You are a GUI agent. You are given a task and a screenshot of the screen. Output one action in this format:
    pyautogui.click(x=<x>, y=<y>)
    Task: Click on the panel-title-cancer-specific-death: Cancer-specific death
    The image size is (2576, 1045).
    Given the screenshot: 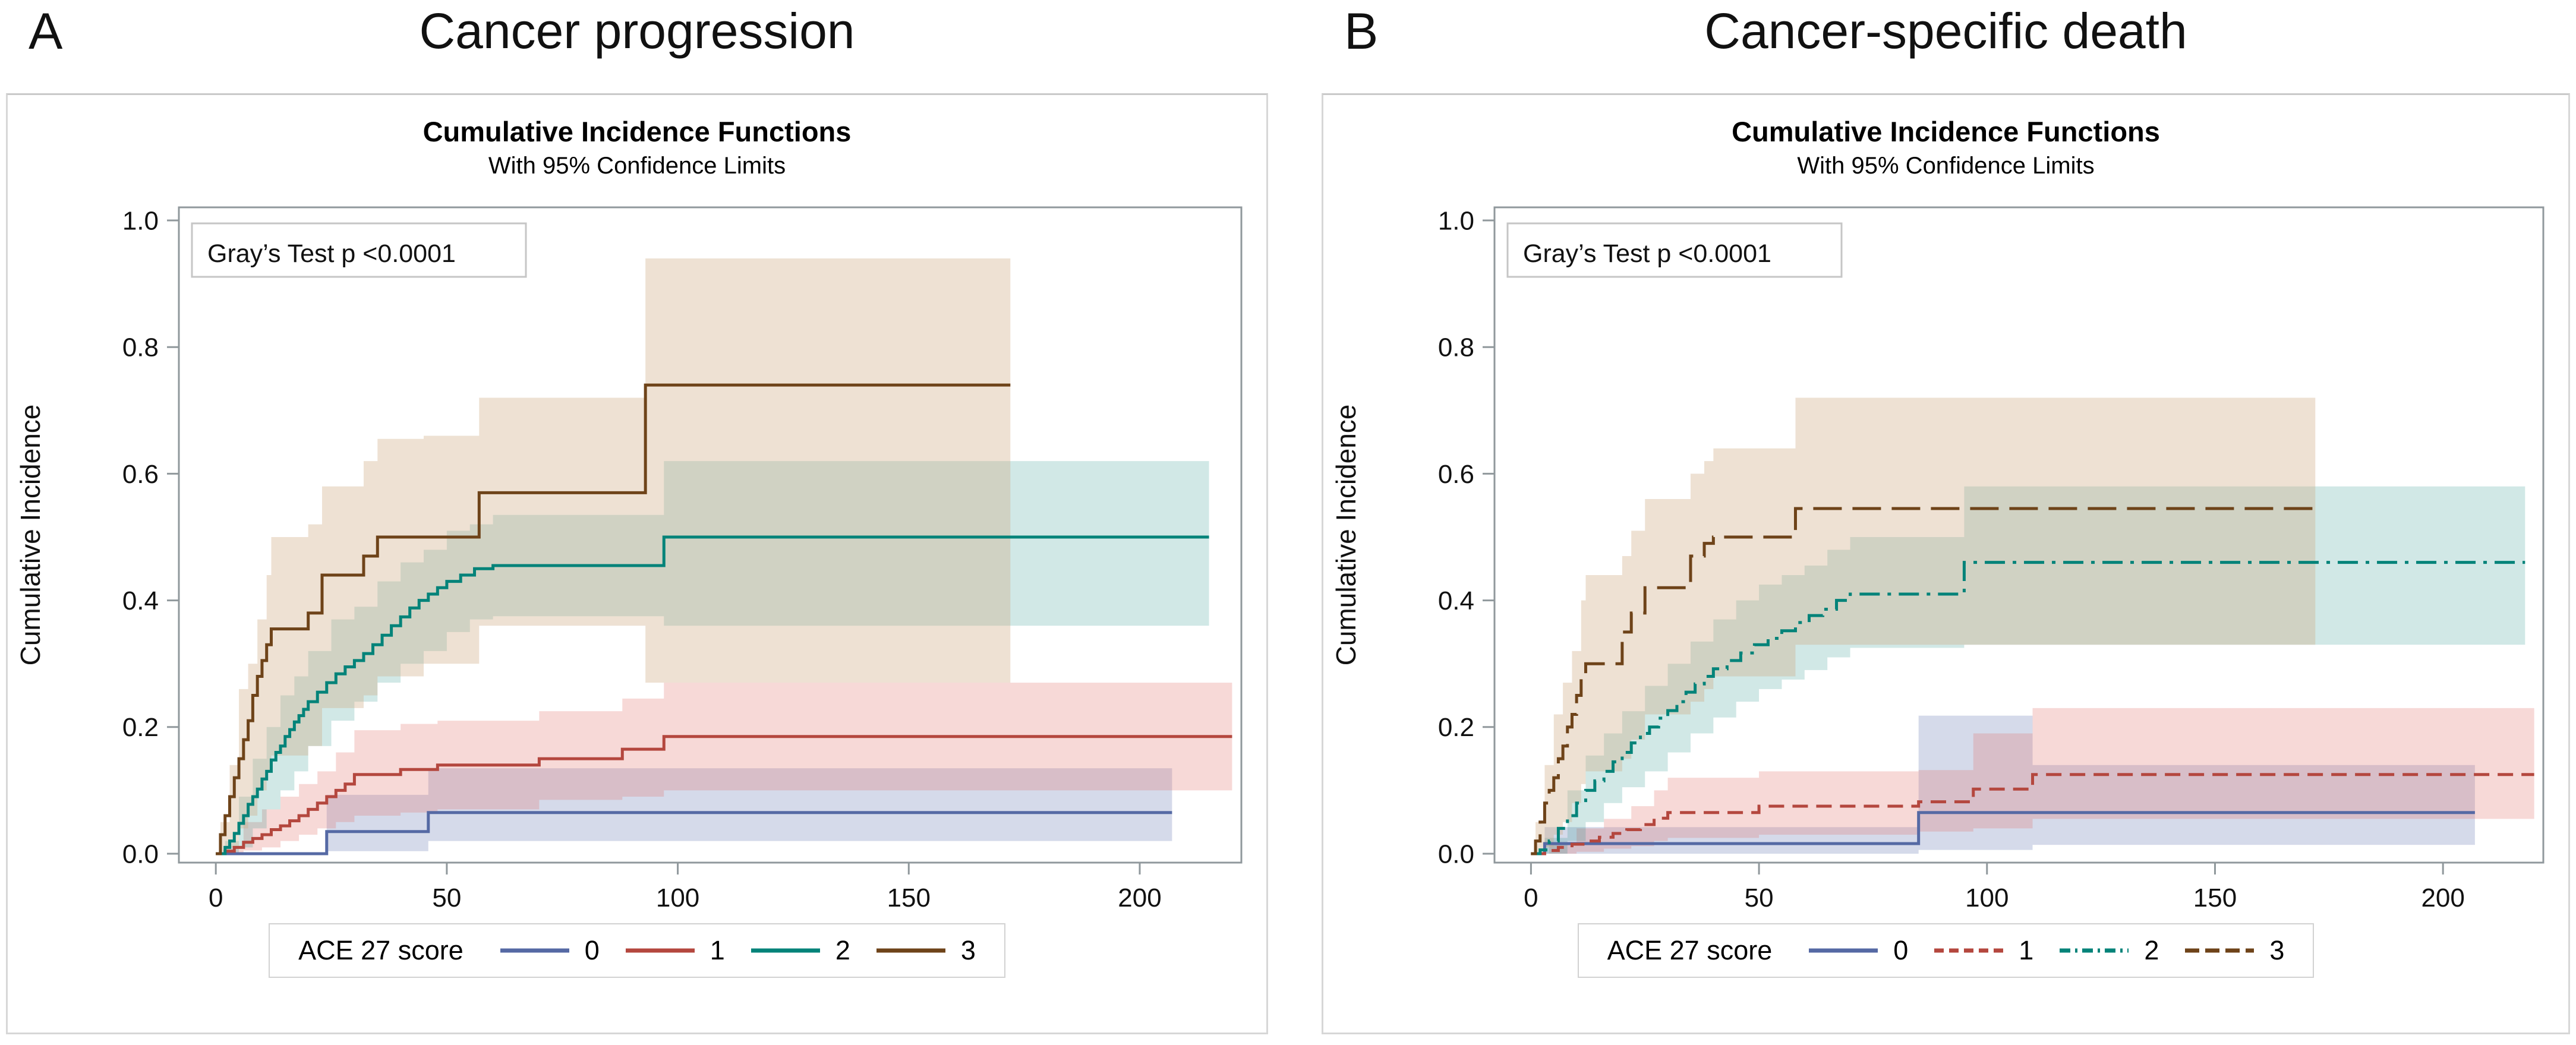 What is the action you would take?
    pyautogui.click(x=1946, y=31)
    